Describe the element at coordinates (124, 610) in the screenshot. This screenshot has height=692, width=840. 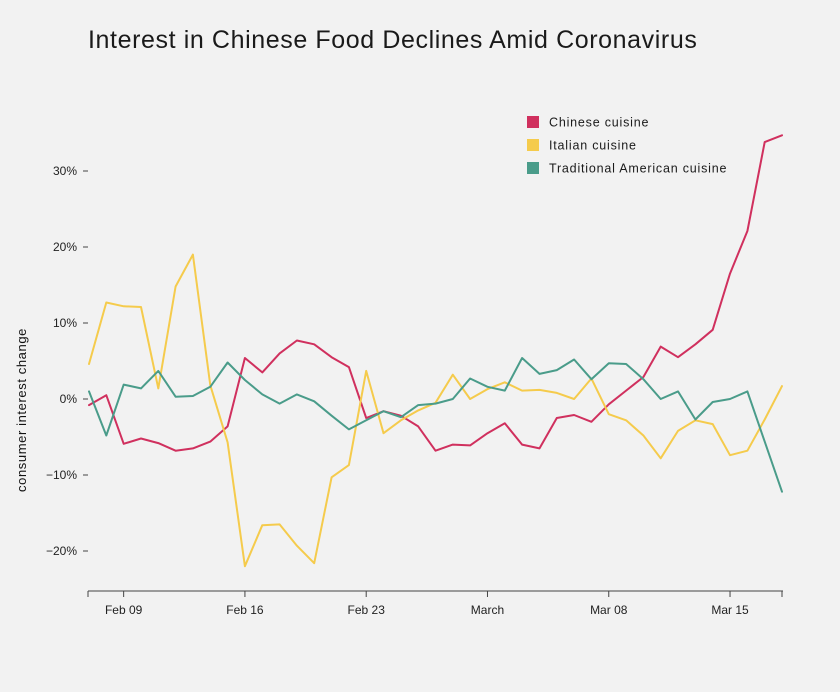
I see `x-tick-label: Feb 09` at that location.